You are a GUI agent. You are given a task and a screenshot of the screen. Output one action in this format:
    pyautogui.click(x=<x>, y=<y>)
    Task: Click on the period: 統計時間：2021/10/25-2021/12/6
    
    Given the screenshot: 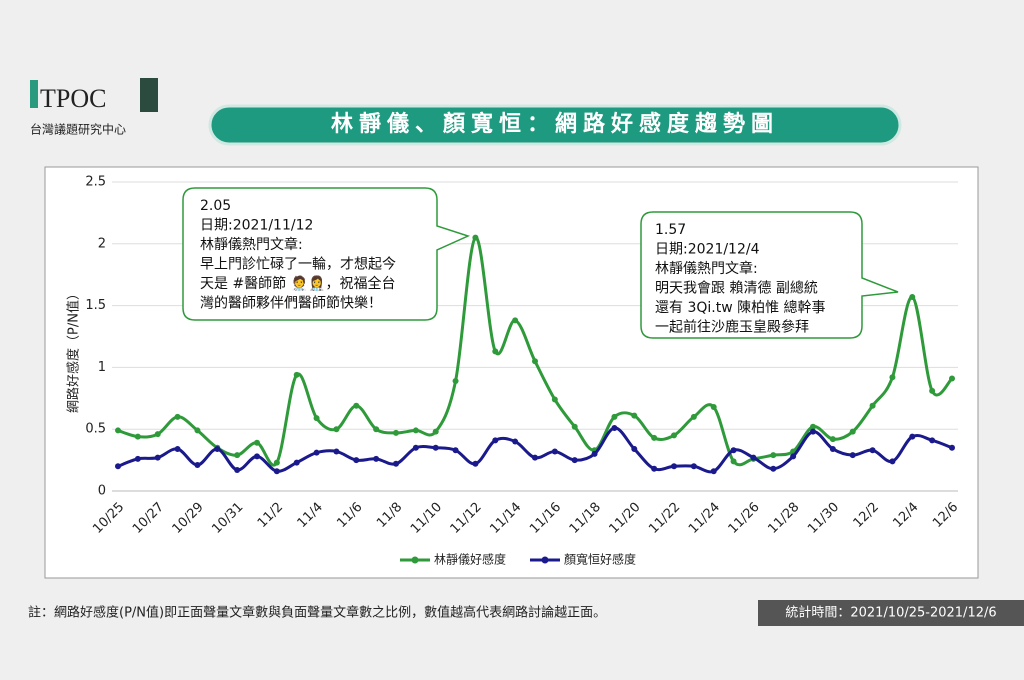 What is the action you would take?
    pyautogui.click(x=890, y=613)
    